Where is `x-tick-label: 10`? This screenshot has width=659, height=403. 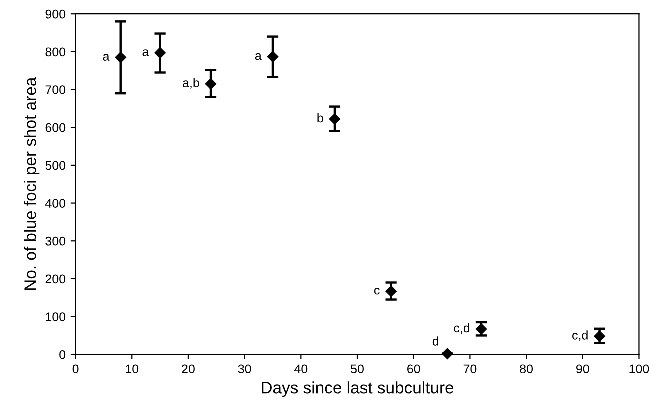
x-tick-label: 10 is located at coordinates (132, 369).